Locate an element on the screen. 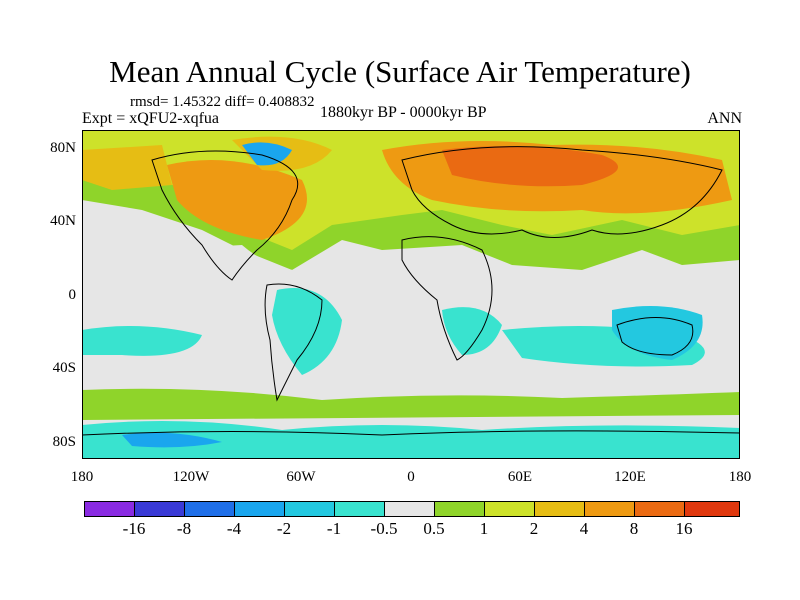 The width and height of the screenshot is (800, 600). colorbar-label: 8 is located at coordinates (634, 528).